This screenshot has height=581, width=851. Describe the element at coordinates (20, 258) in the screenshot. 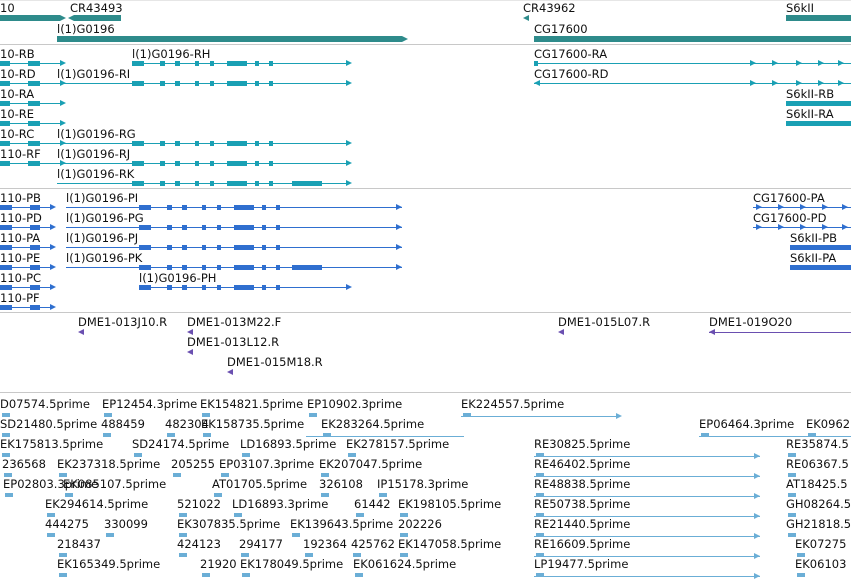

I see `transcript-label: 110-PE` at that location.